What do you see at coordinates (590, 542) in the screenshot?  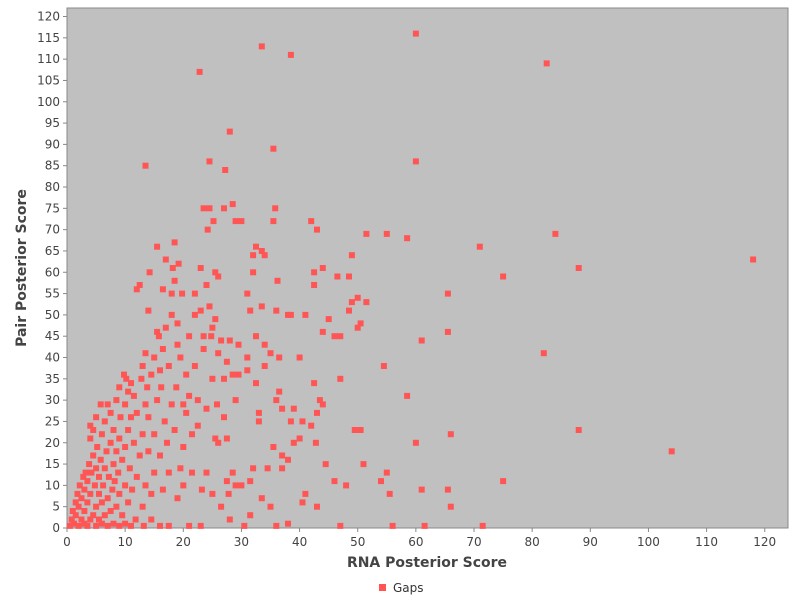 I see `x-tick-label: 90` at bounding box center [590, 542].